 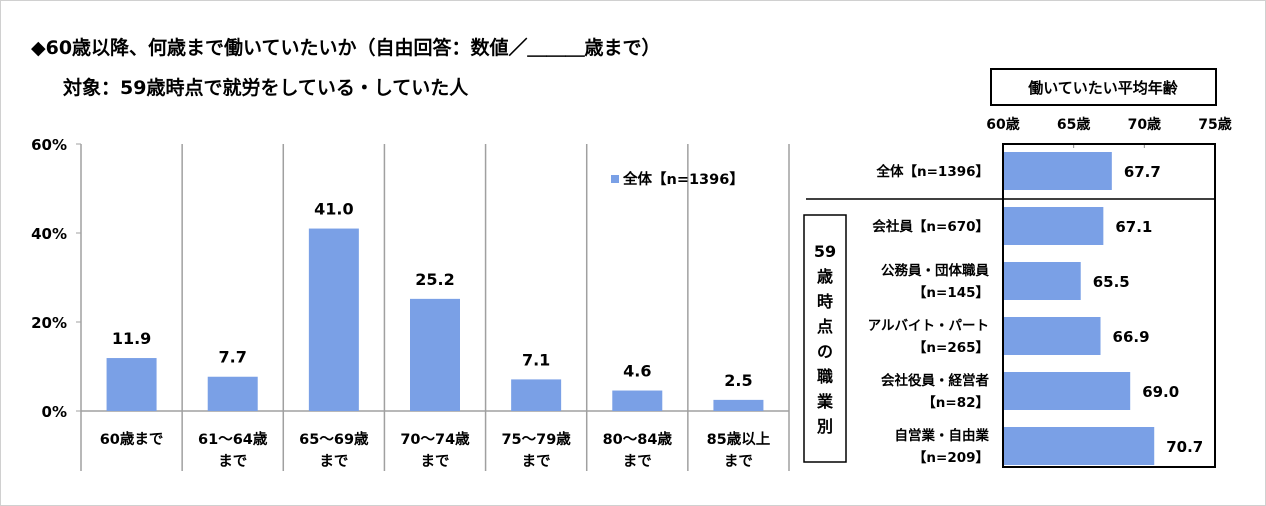 What do you see at coordinates (132, 439) in the screenshot?
I see `x-tick-label: 60歳まで` at bounding box center [132, 439].